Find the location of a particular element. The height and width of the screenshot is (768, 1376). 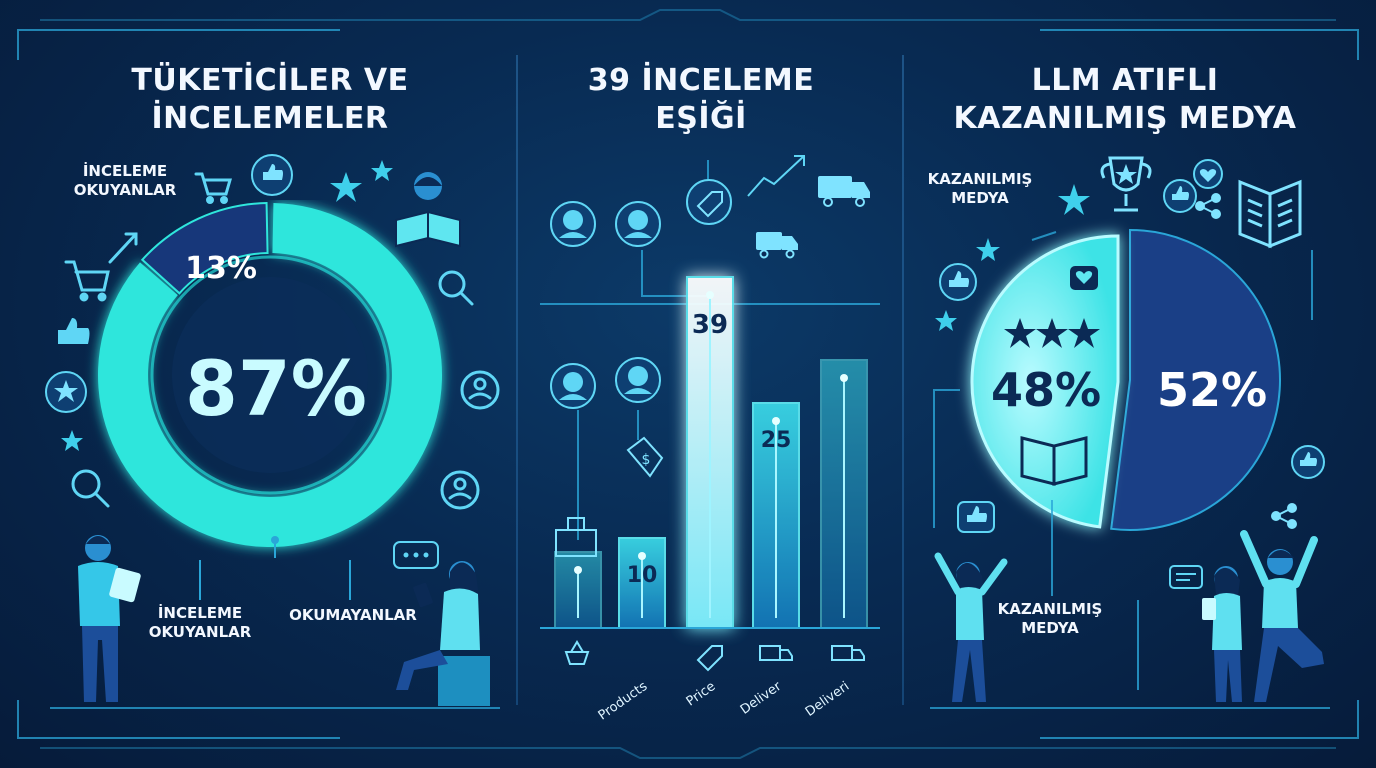

divider-left is located at coordinates (517, 380).